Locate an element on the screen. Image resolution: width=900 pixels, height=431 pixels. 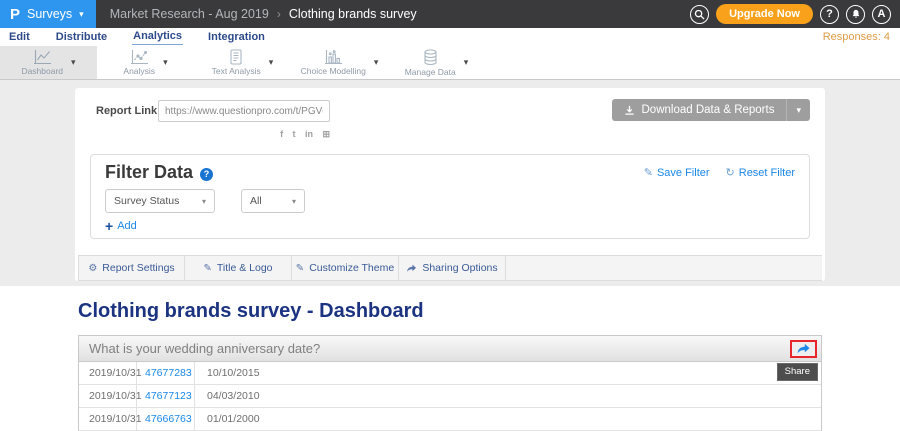
toolbar-item-label: Dashboard is located at coordinates (42, 71).